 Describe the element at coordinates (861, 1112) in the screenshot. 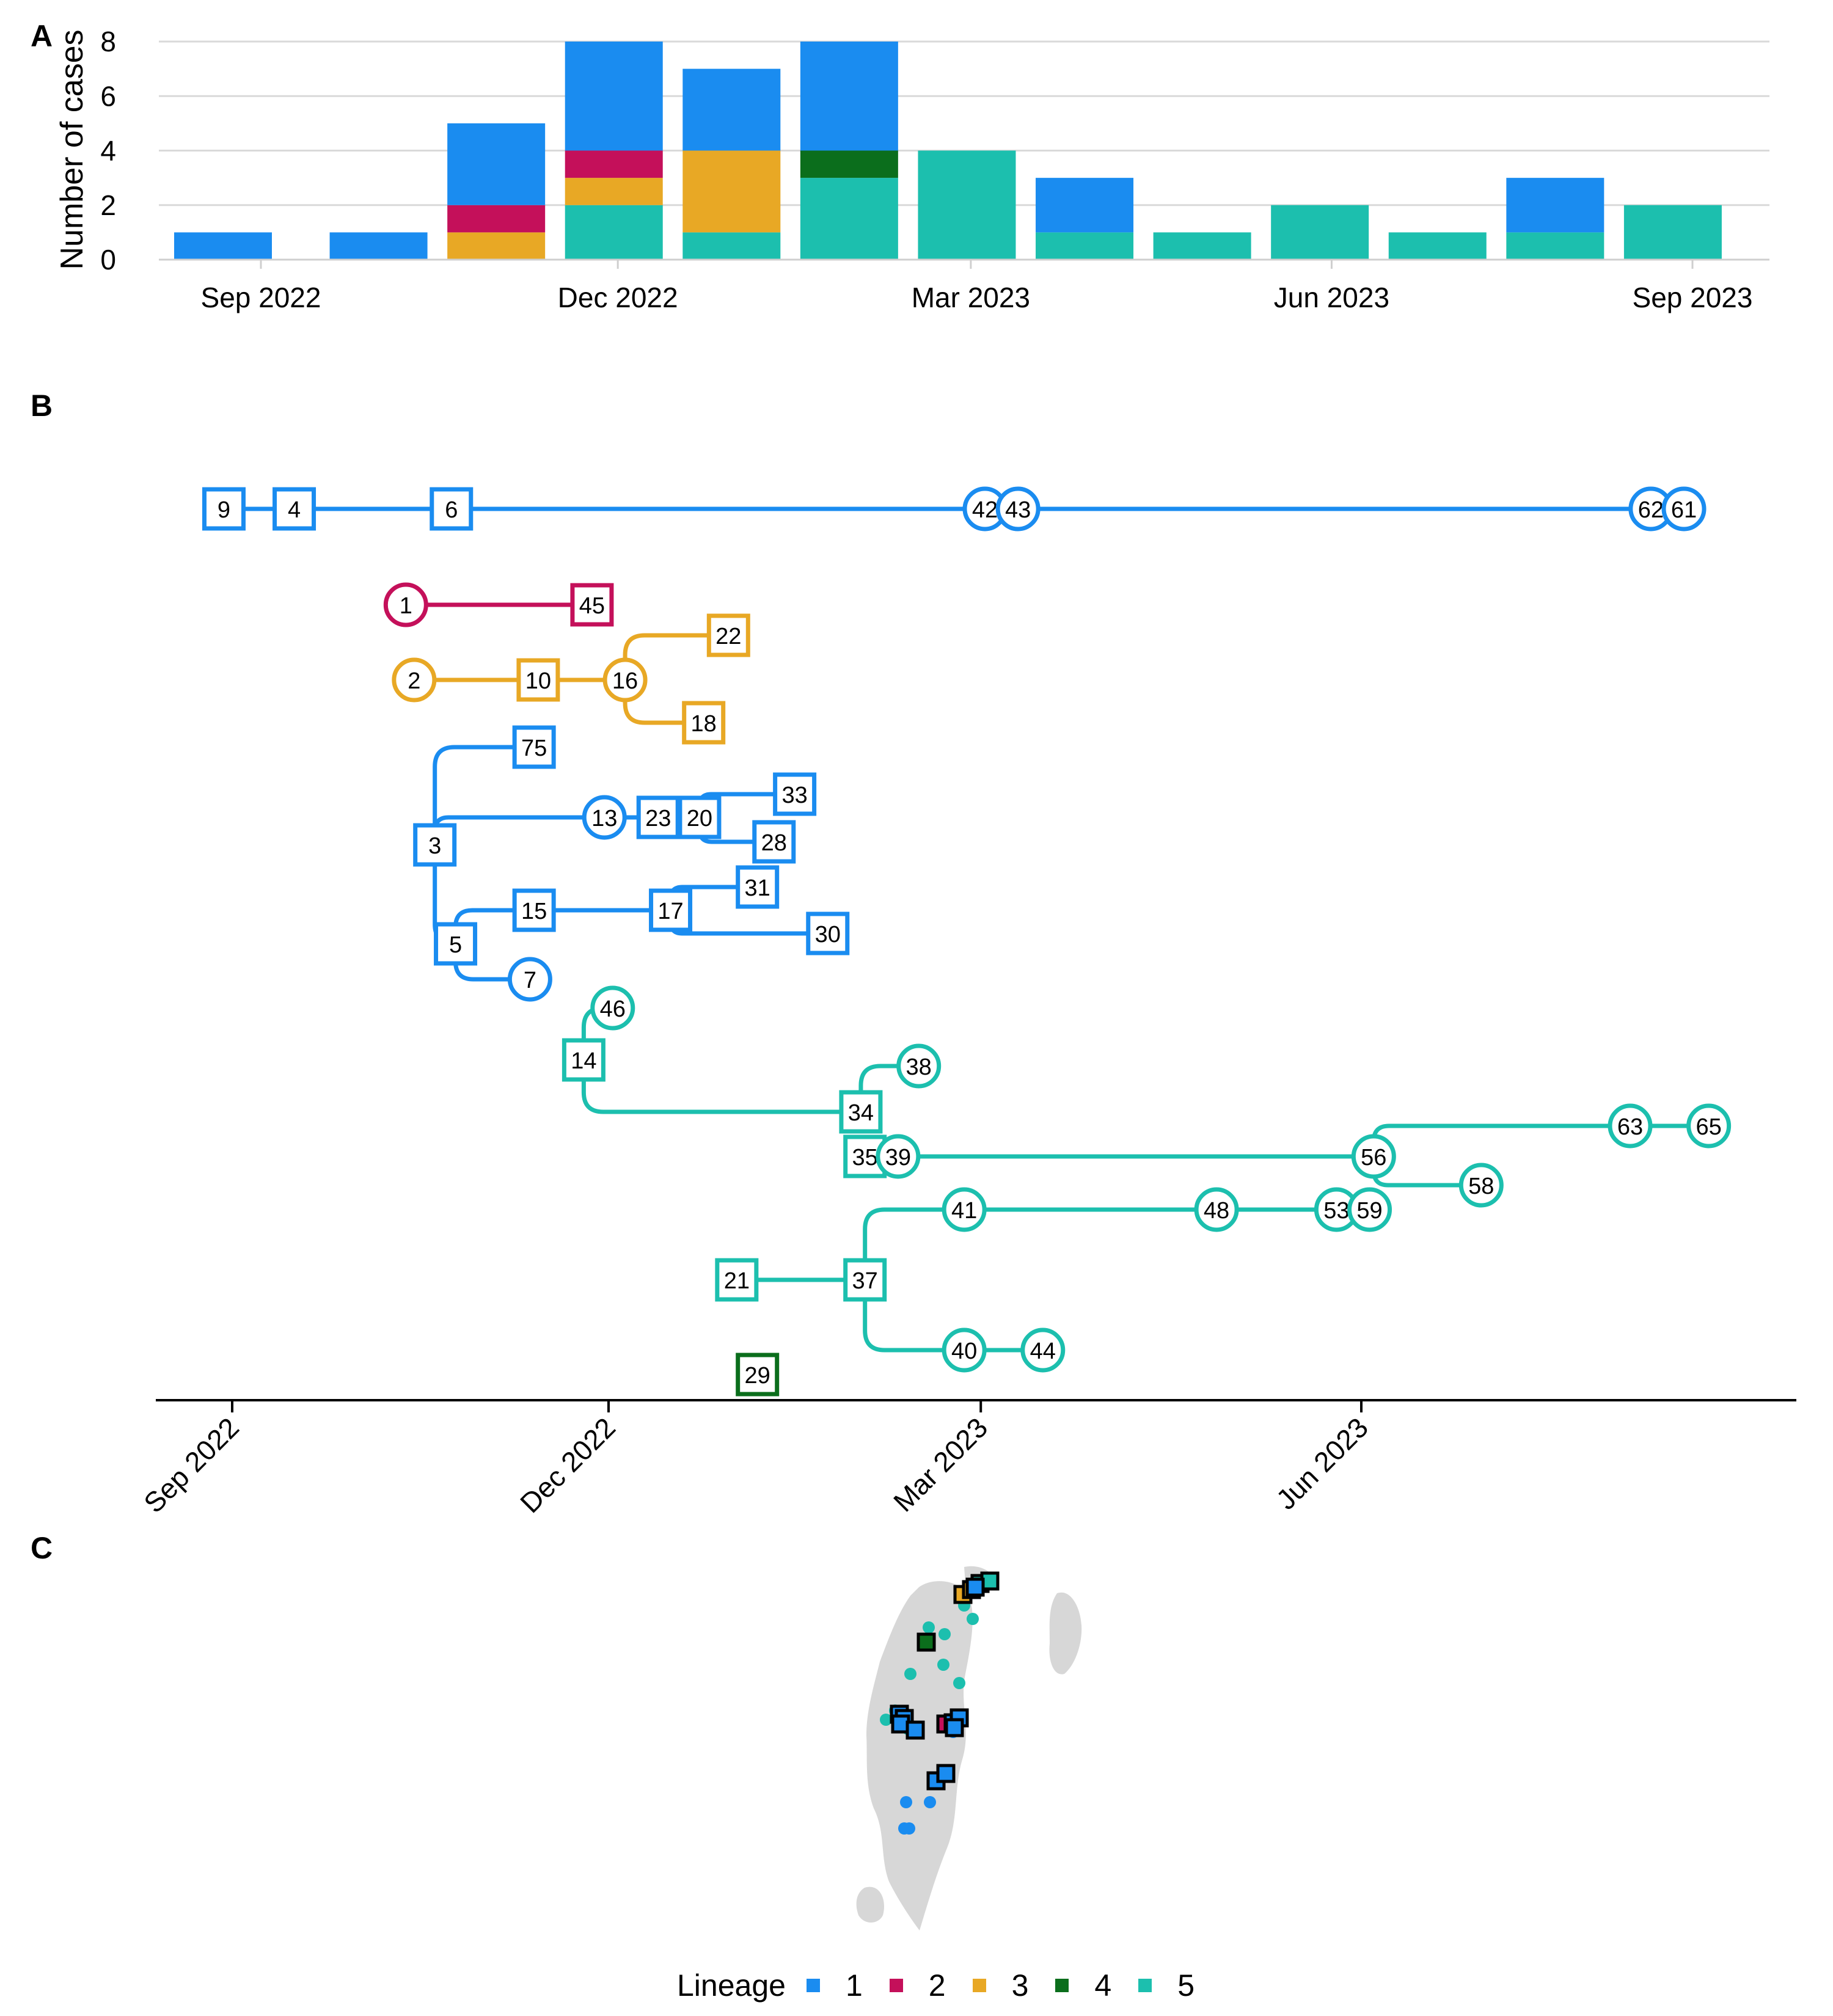

I see `case-node-34: 34` at that location.